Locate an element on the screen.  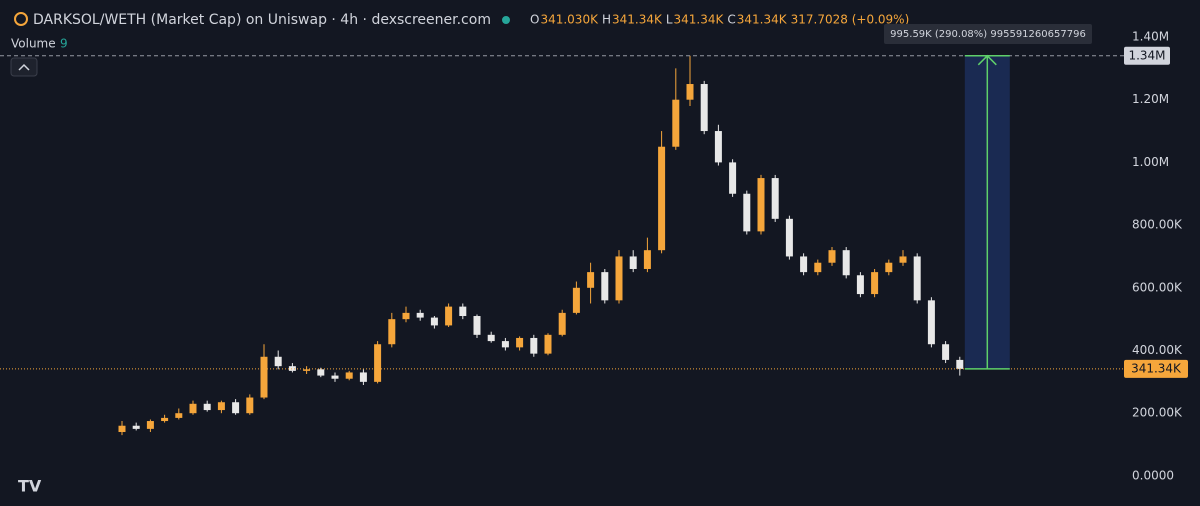
y-tick-label: 1.00M is located at coordinates (1150, 162).